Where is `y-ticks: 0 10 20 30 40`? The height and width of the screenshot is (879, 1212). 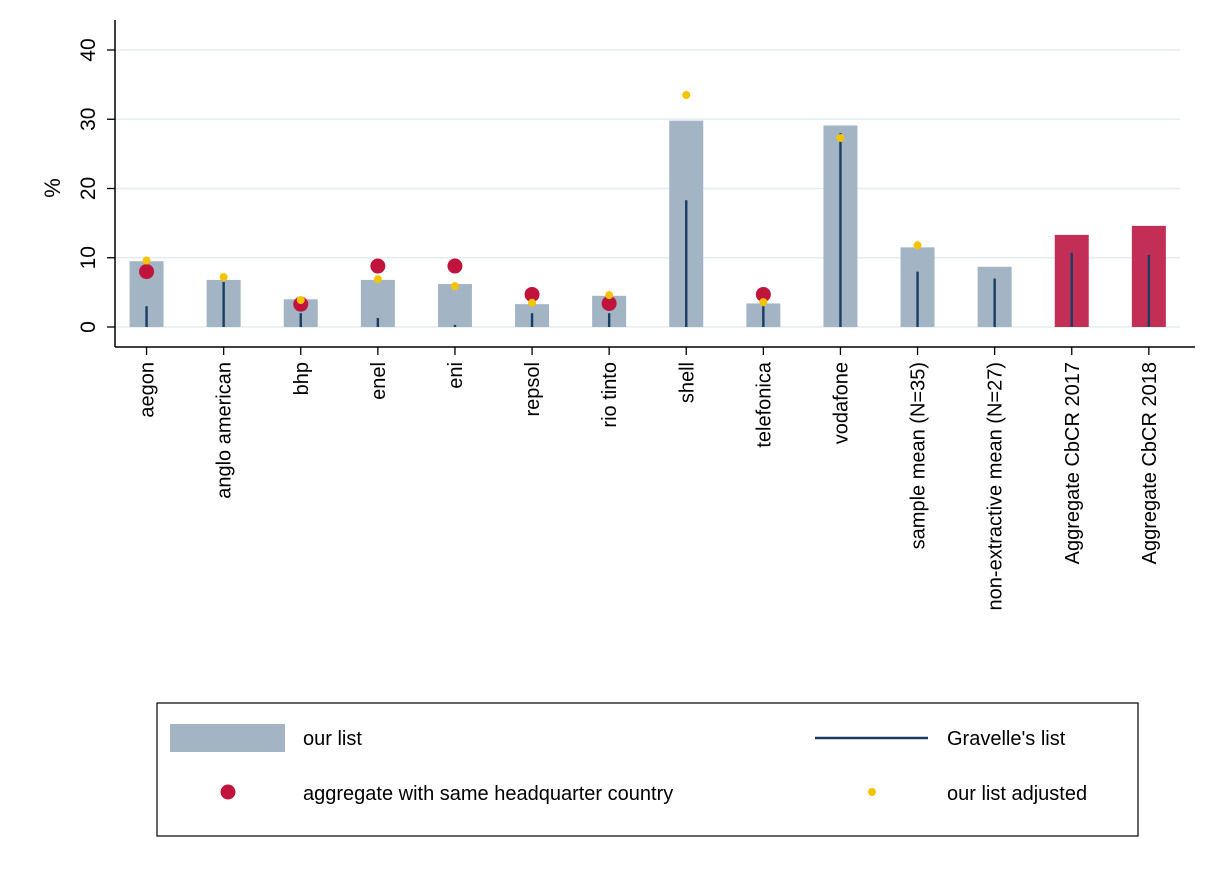
y-ticks: 0 10 20 30 40 is located at coordinates (96, 185).